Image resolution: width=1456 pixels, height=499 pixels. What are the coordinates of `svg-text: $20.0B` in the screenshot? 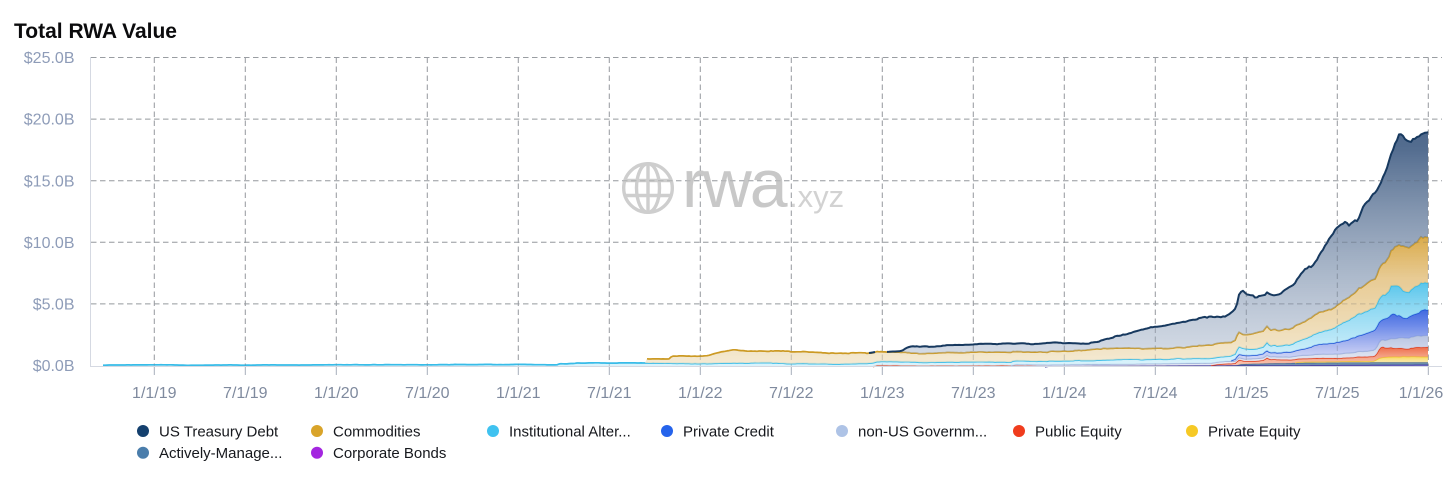 It's located at (49, 120).